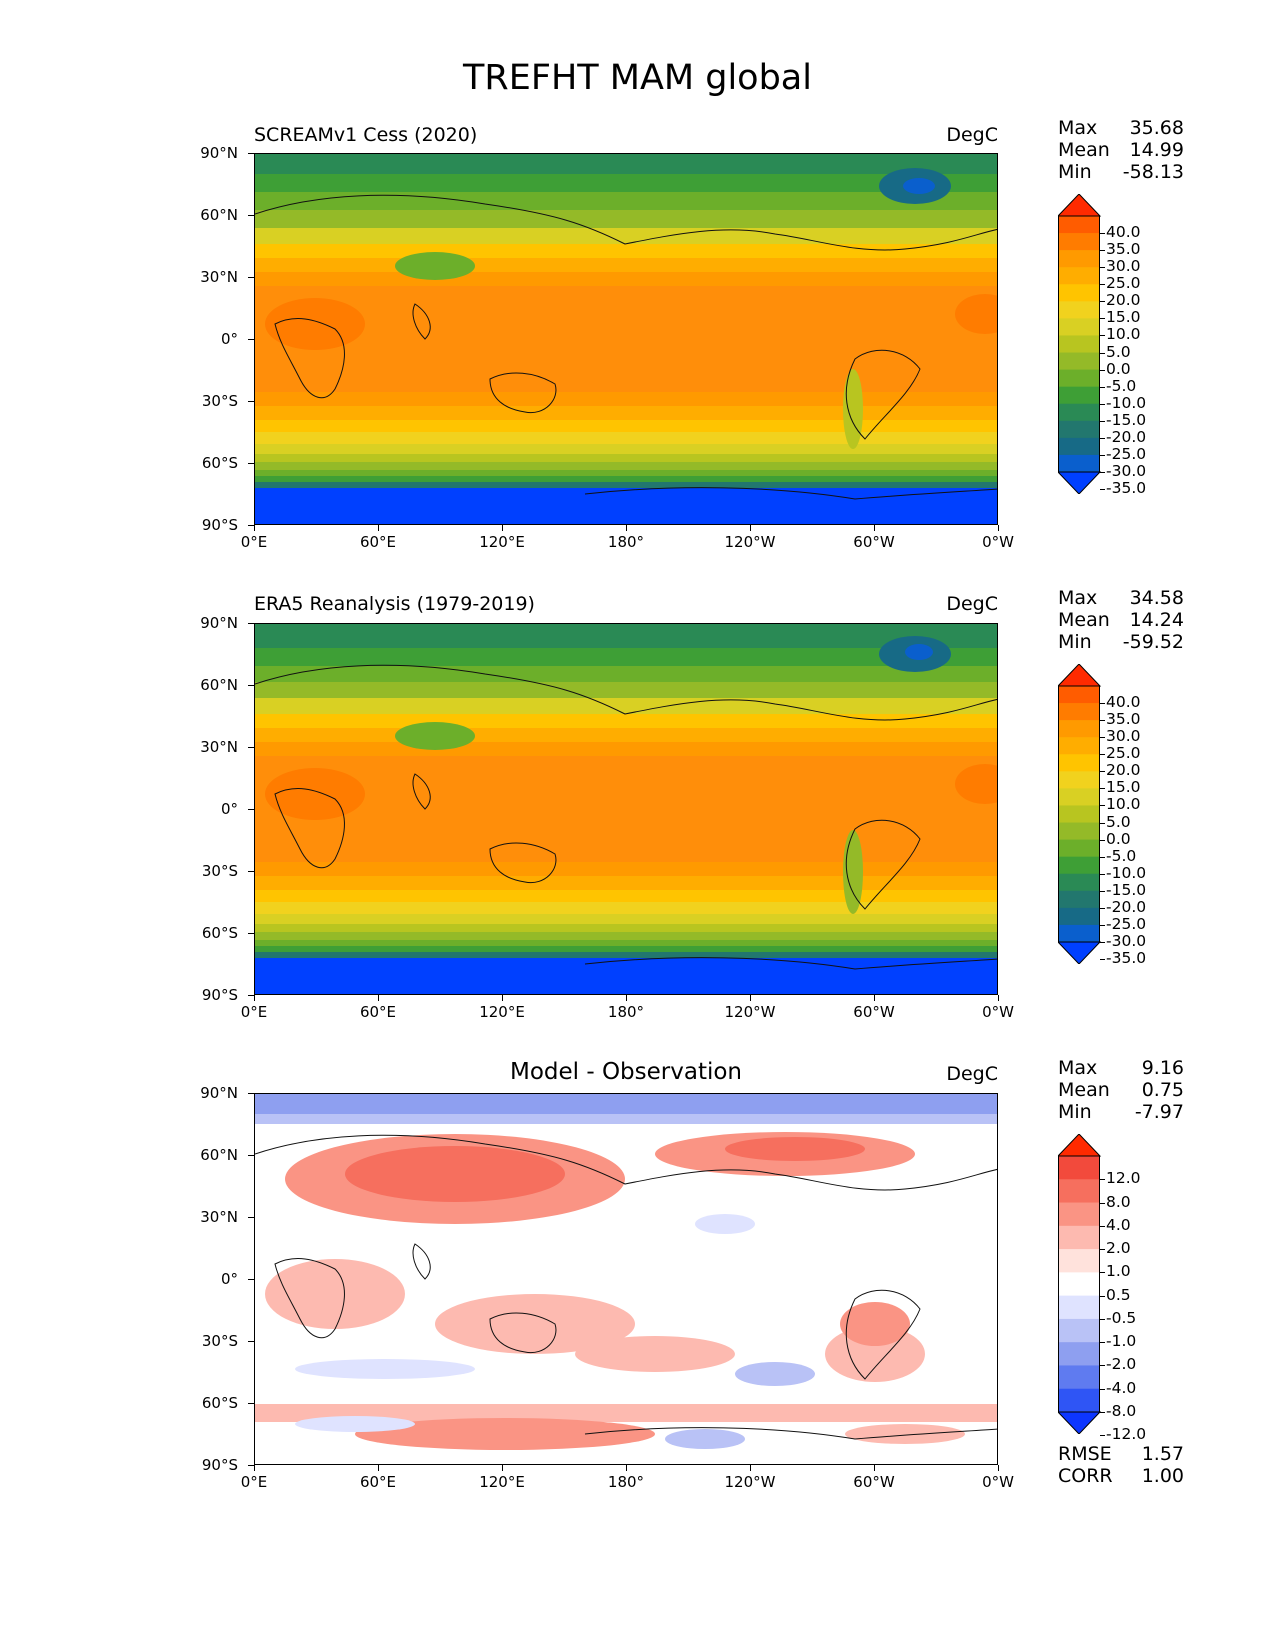 The image size is (1275, 1650). I want to click on stats-box: Max 9.16 Mean 0.75 Min -7.97, so click(1121, 1090).